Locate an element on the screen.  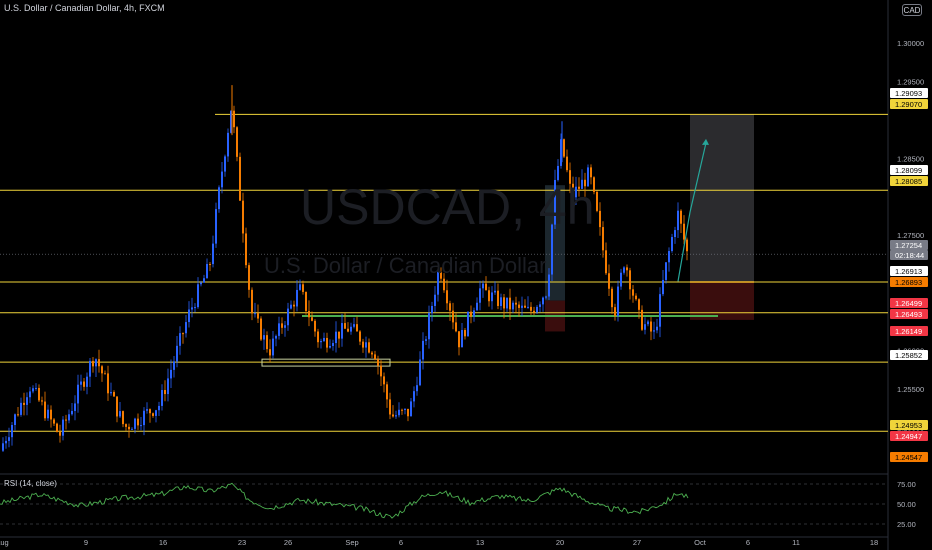
currency-badge: CAD is located at coordinates (912, 10).